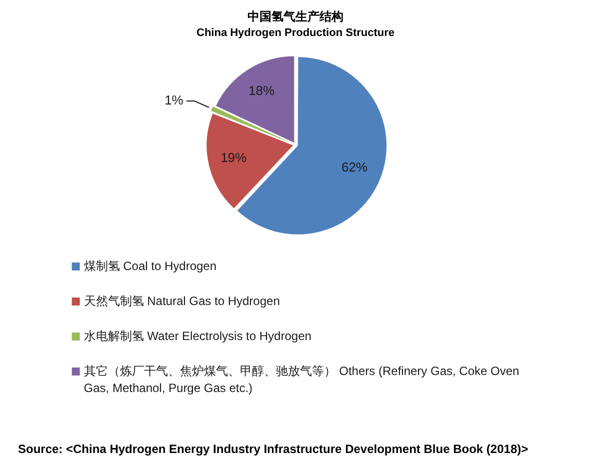 This screenshot has height=472, width=591. I want to click on data-label: 19%, so click(234, 158).